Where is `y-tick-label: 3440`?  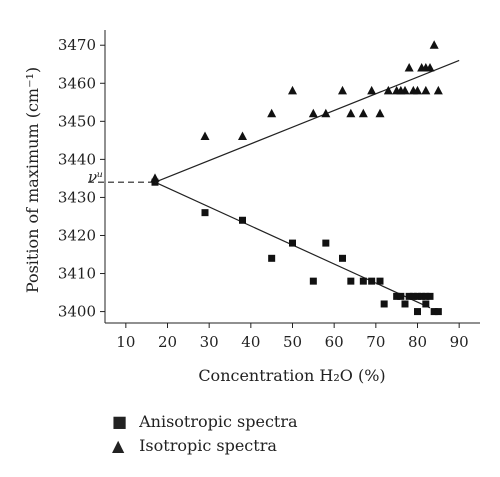
y-tick-label: 3440 is located at coordinates (77, 159).